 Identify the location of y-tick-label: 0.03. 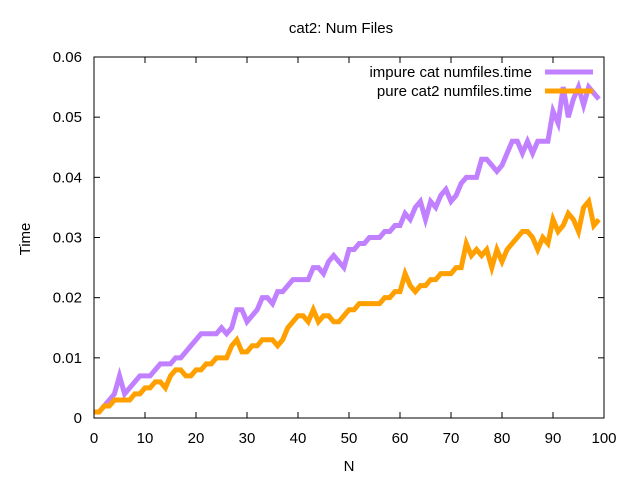
(67, 238).